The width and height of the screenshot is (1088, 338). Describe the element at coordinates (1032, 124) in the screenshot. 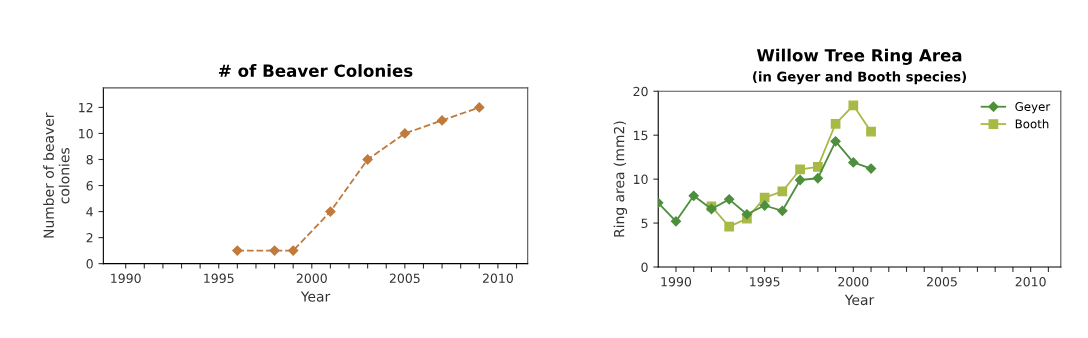

I see `legend-label: Booth` at that location.